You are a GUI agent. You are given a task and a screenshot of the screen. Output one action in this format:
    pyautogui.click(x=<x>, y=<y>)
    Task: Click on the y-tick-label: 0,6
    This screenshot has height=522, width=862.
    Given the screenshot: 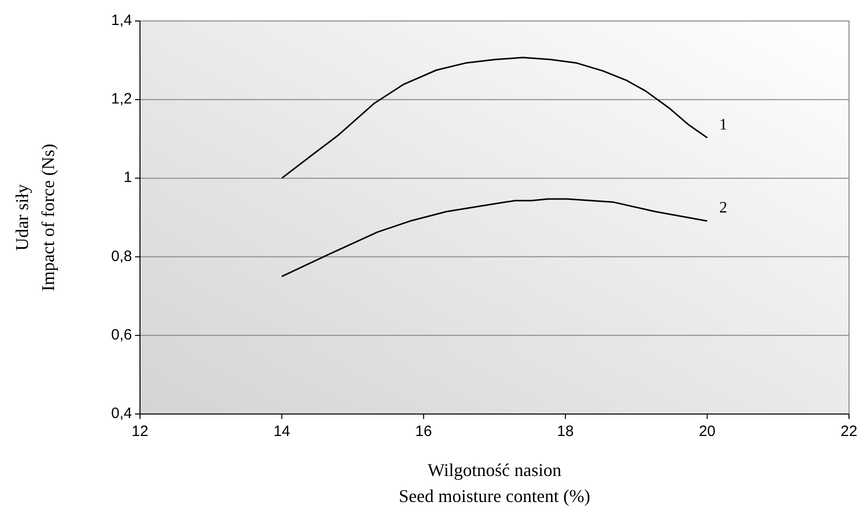 What is the action you would take?
    pyautogui.click(x=121, y=335)
    